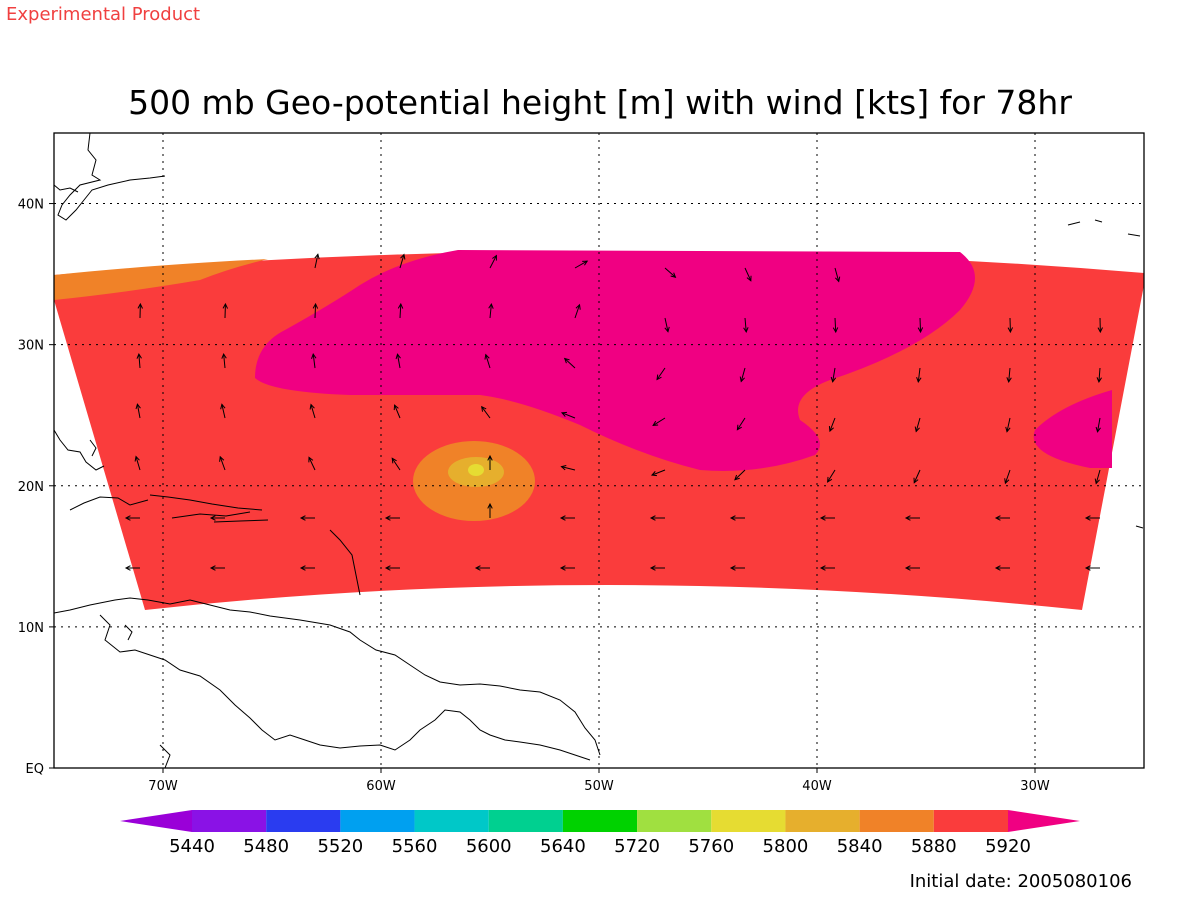 This screenshot has width=1200, height=900. What do you see at coordinates (489, 846) in the screenshot?
I see `colorbar-label: 5600` at bounding box center [489, 846].